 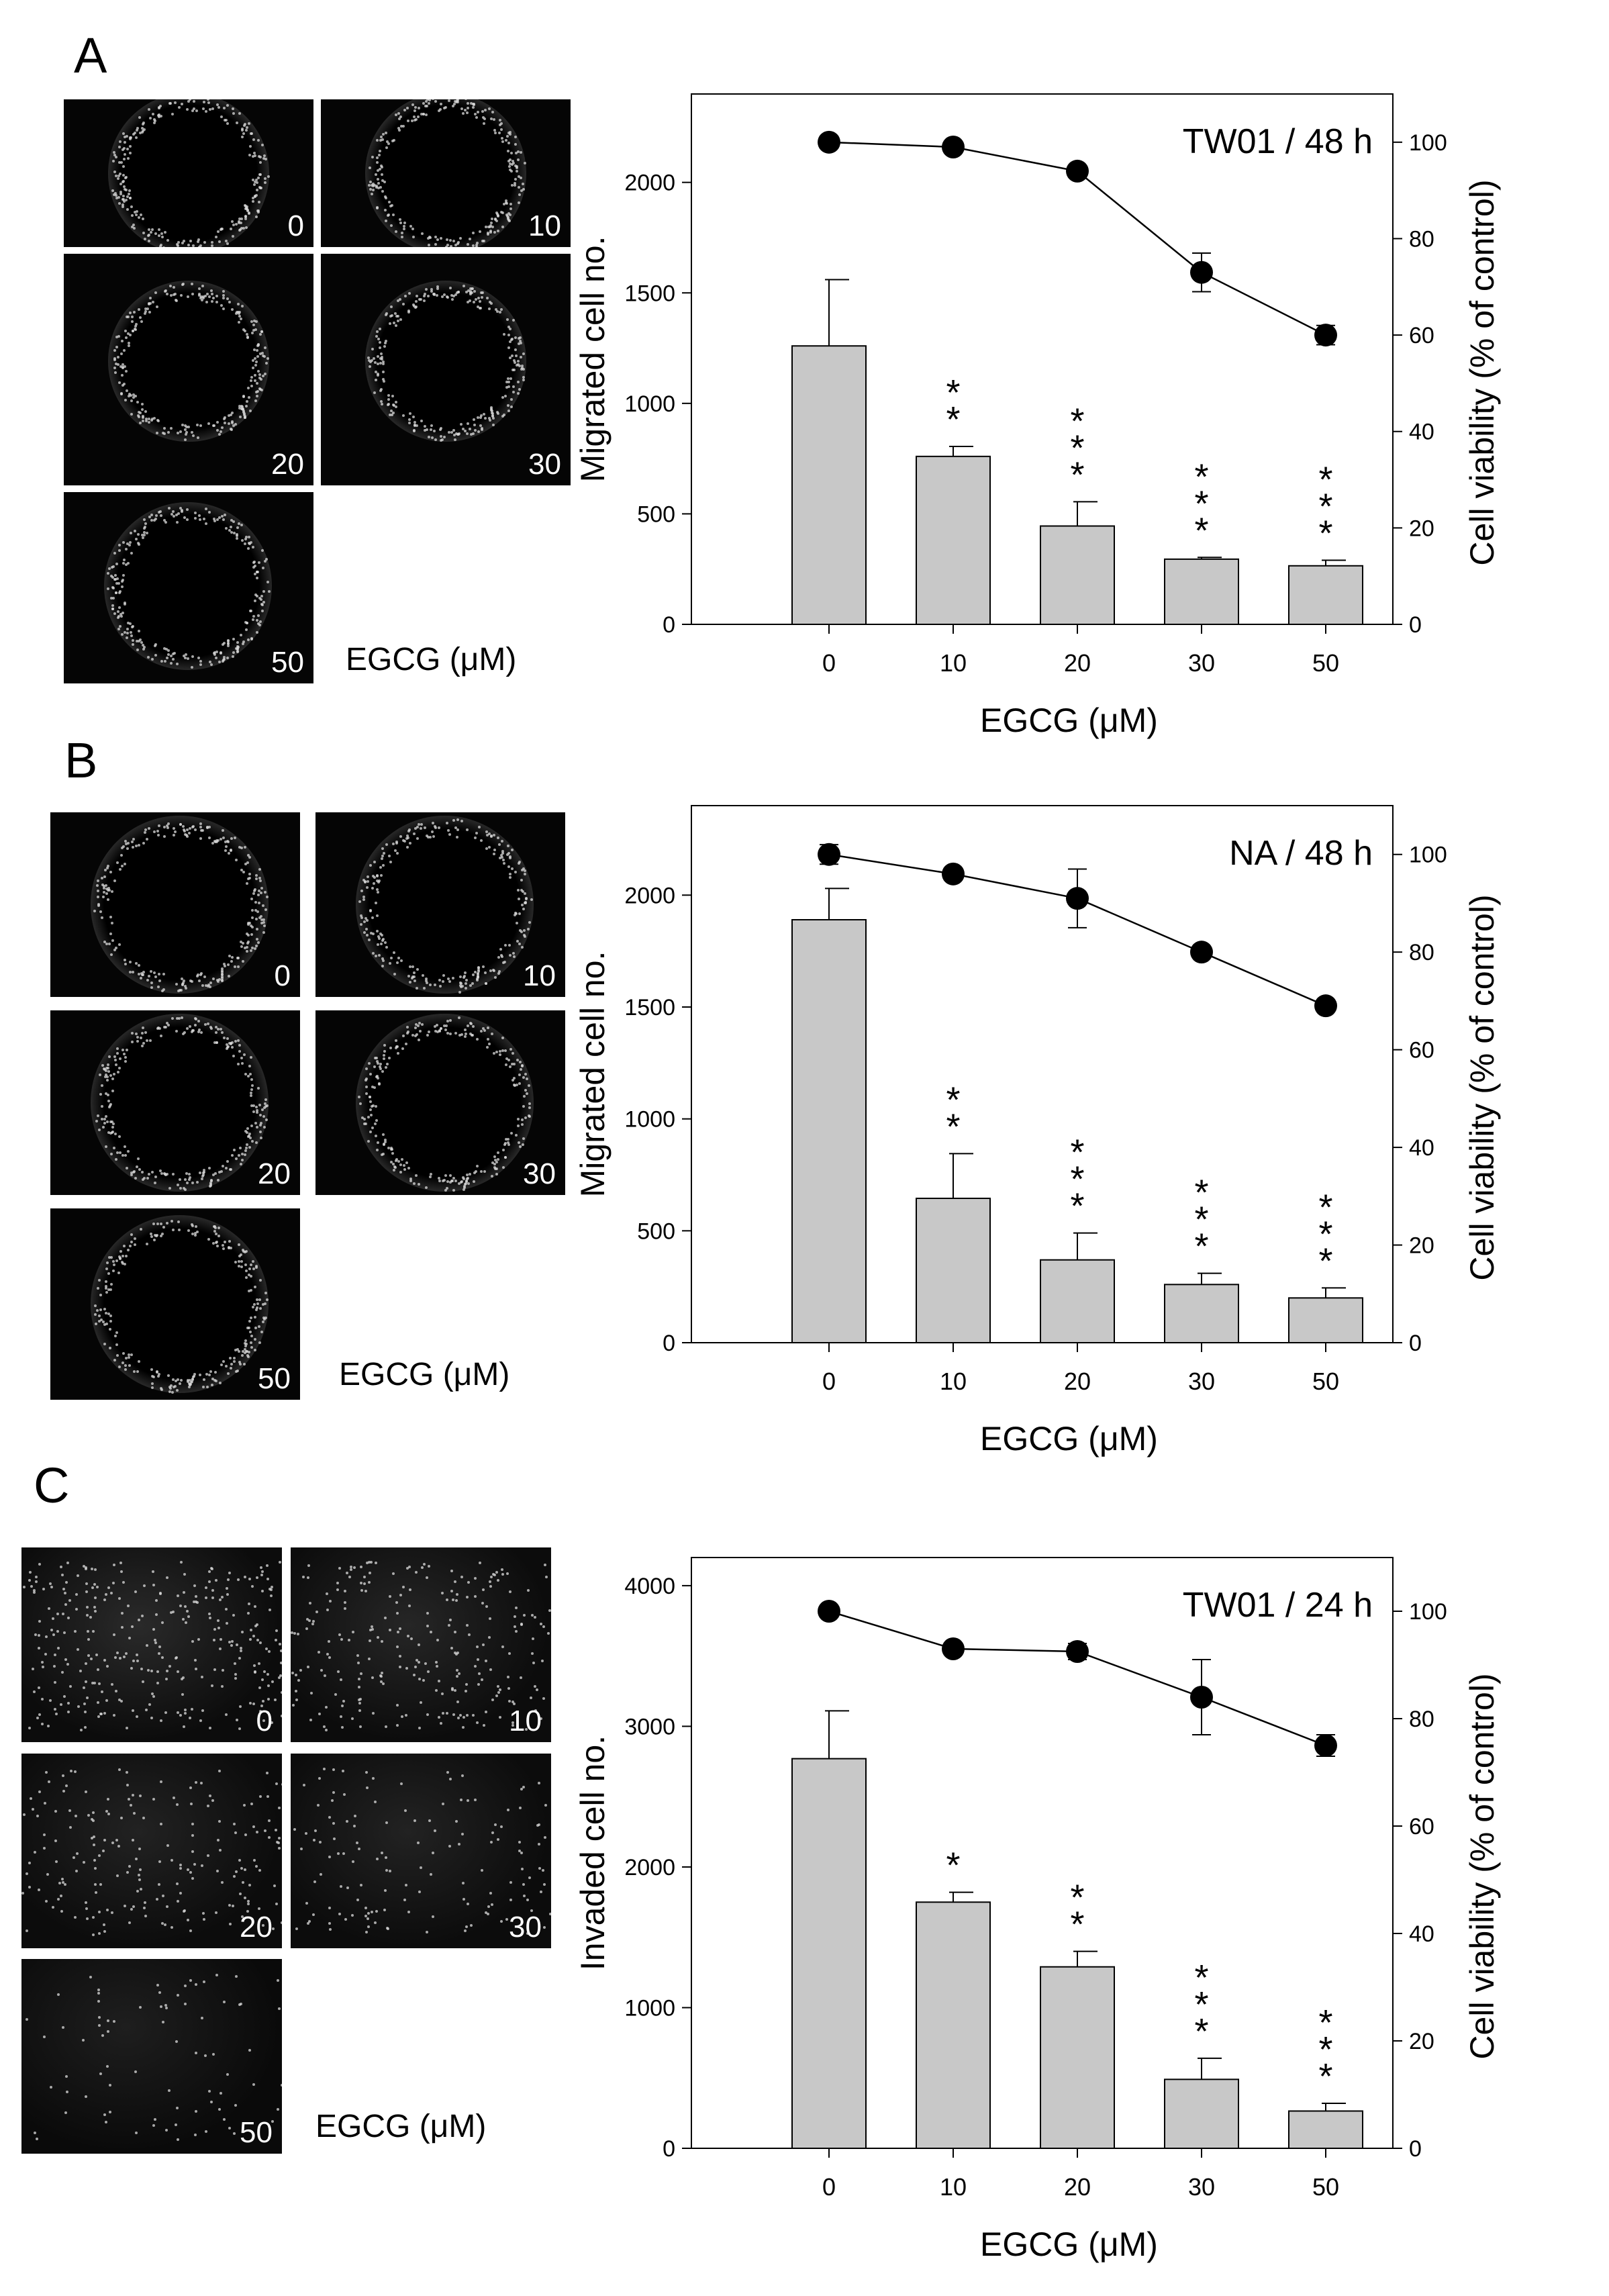 I want to click on significance-mark: *, so click(x=953, y=420).